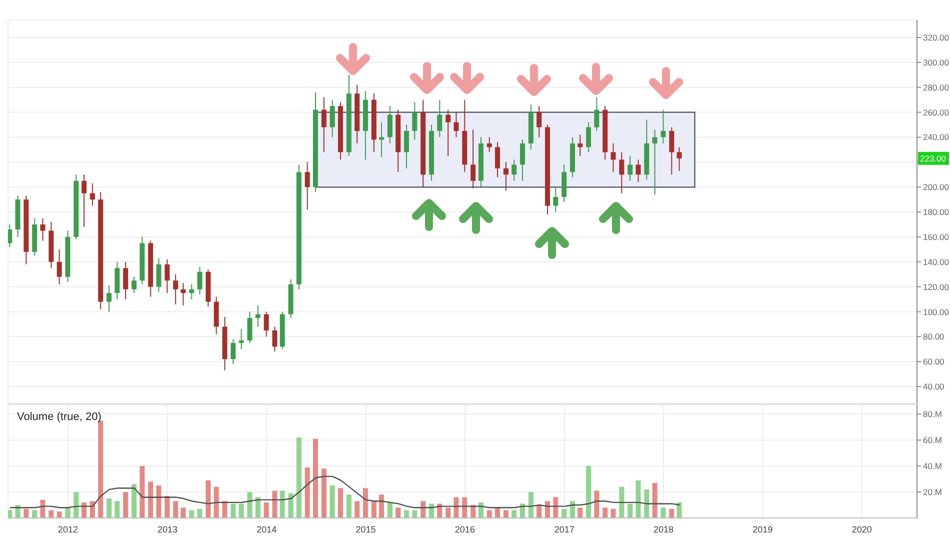 The height and width of the screenshot is (545, 950). Describe the element at coordinates (936, 62) in the screenshot. I see `y-tick-label: 300.00` at that location.